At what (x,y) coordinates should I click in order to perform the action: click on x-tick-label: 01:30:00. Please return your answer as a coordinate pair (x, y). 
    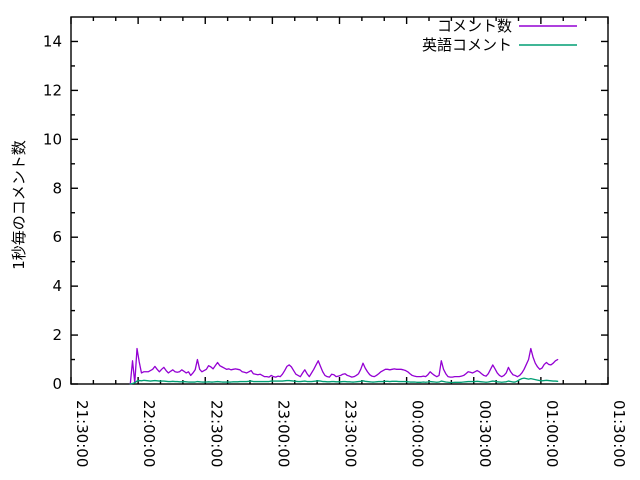
    Looking at the image, I should click on (619, 433).